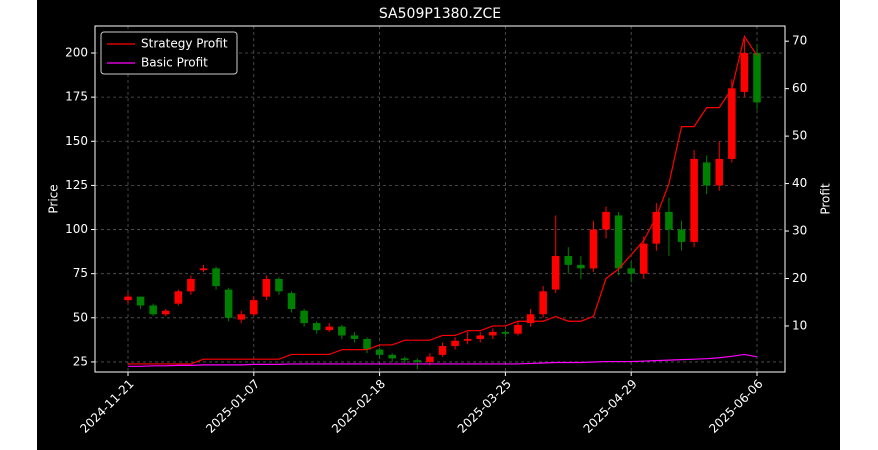 This screenshot has width=878, height=450. Describe the element at coordinates (358, 406) in the screenshot. I see `x-tick-label: 2025-02-18` at that location.